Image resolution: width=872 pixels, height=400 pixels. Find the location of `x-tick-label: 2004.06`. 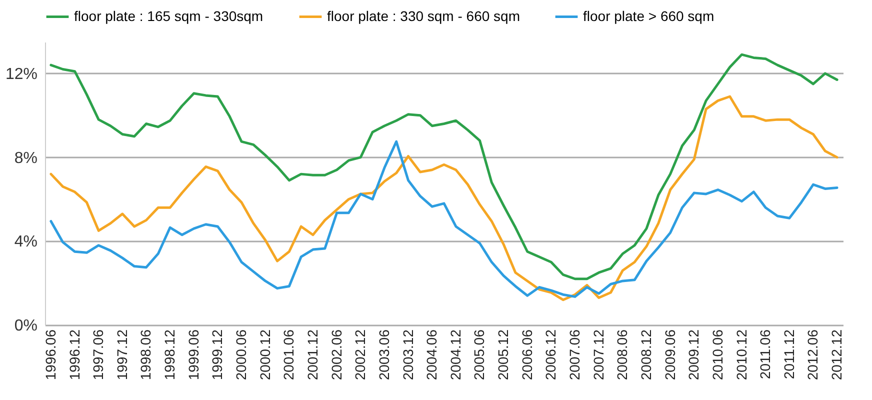

x-tick-label: 2004.06 is located at coordinates (432, 354).